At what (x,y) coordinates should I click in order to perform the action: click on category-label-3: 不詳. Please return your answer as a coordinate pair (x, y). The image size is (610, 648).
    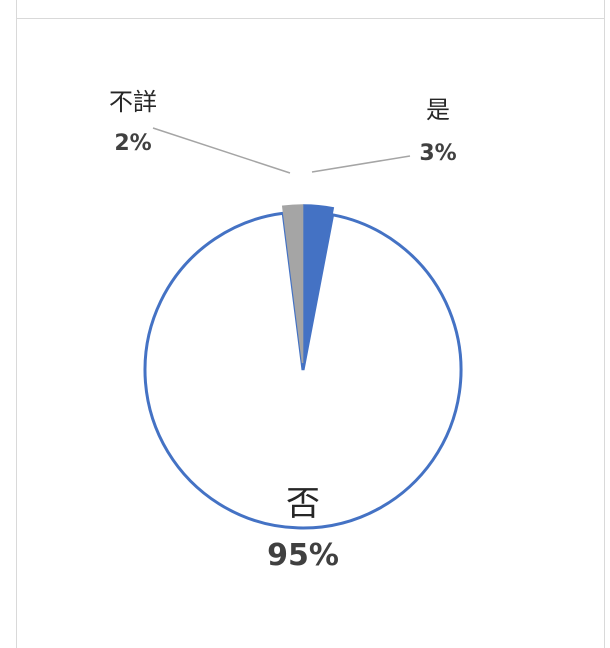
    Looking at the image, I should click on (133, 102).